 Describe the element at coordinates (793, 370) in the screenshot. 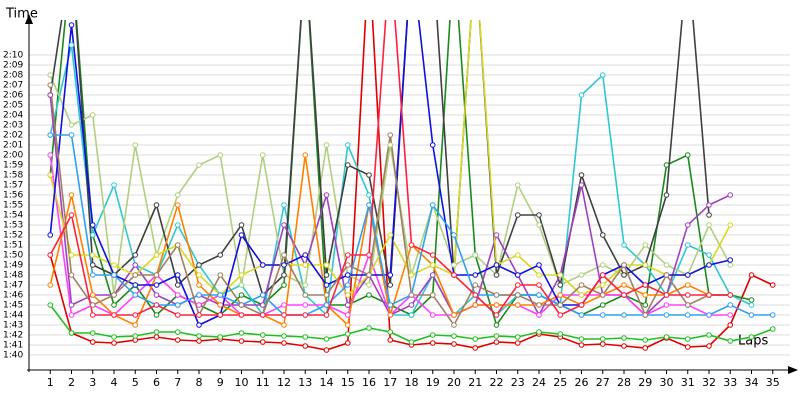

I see `x-axis-arrow` at that location.